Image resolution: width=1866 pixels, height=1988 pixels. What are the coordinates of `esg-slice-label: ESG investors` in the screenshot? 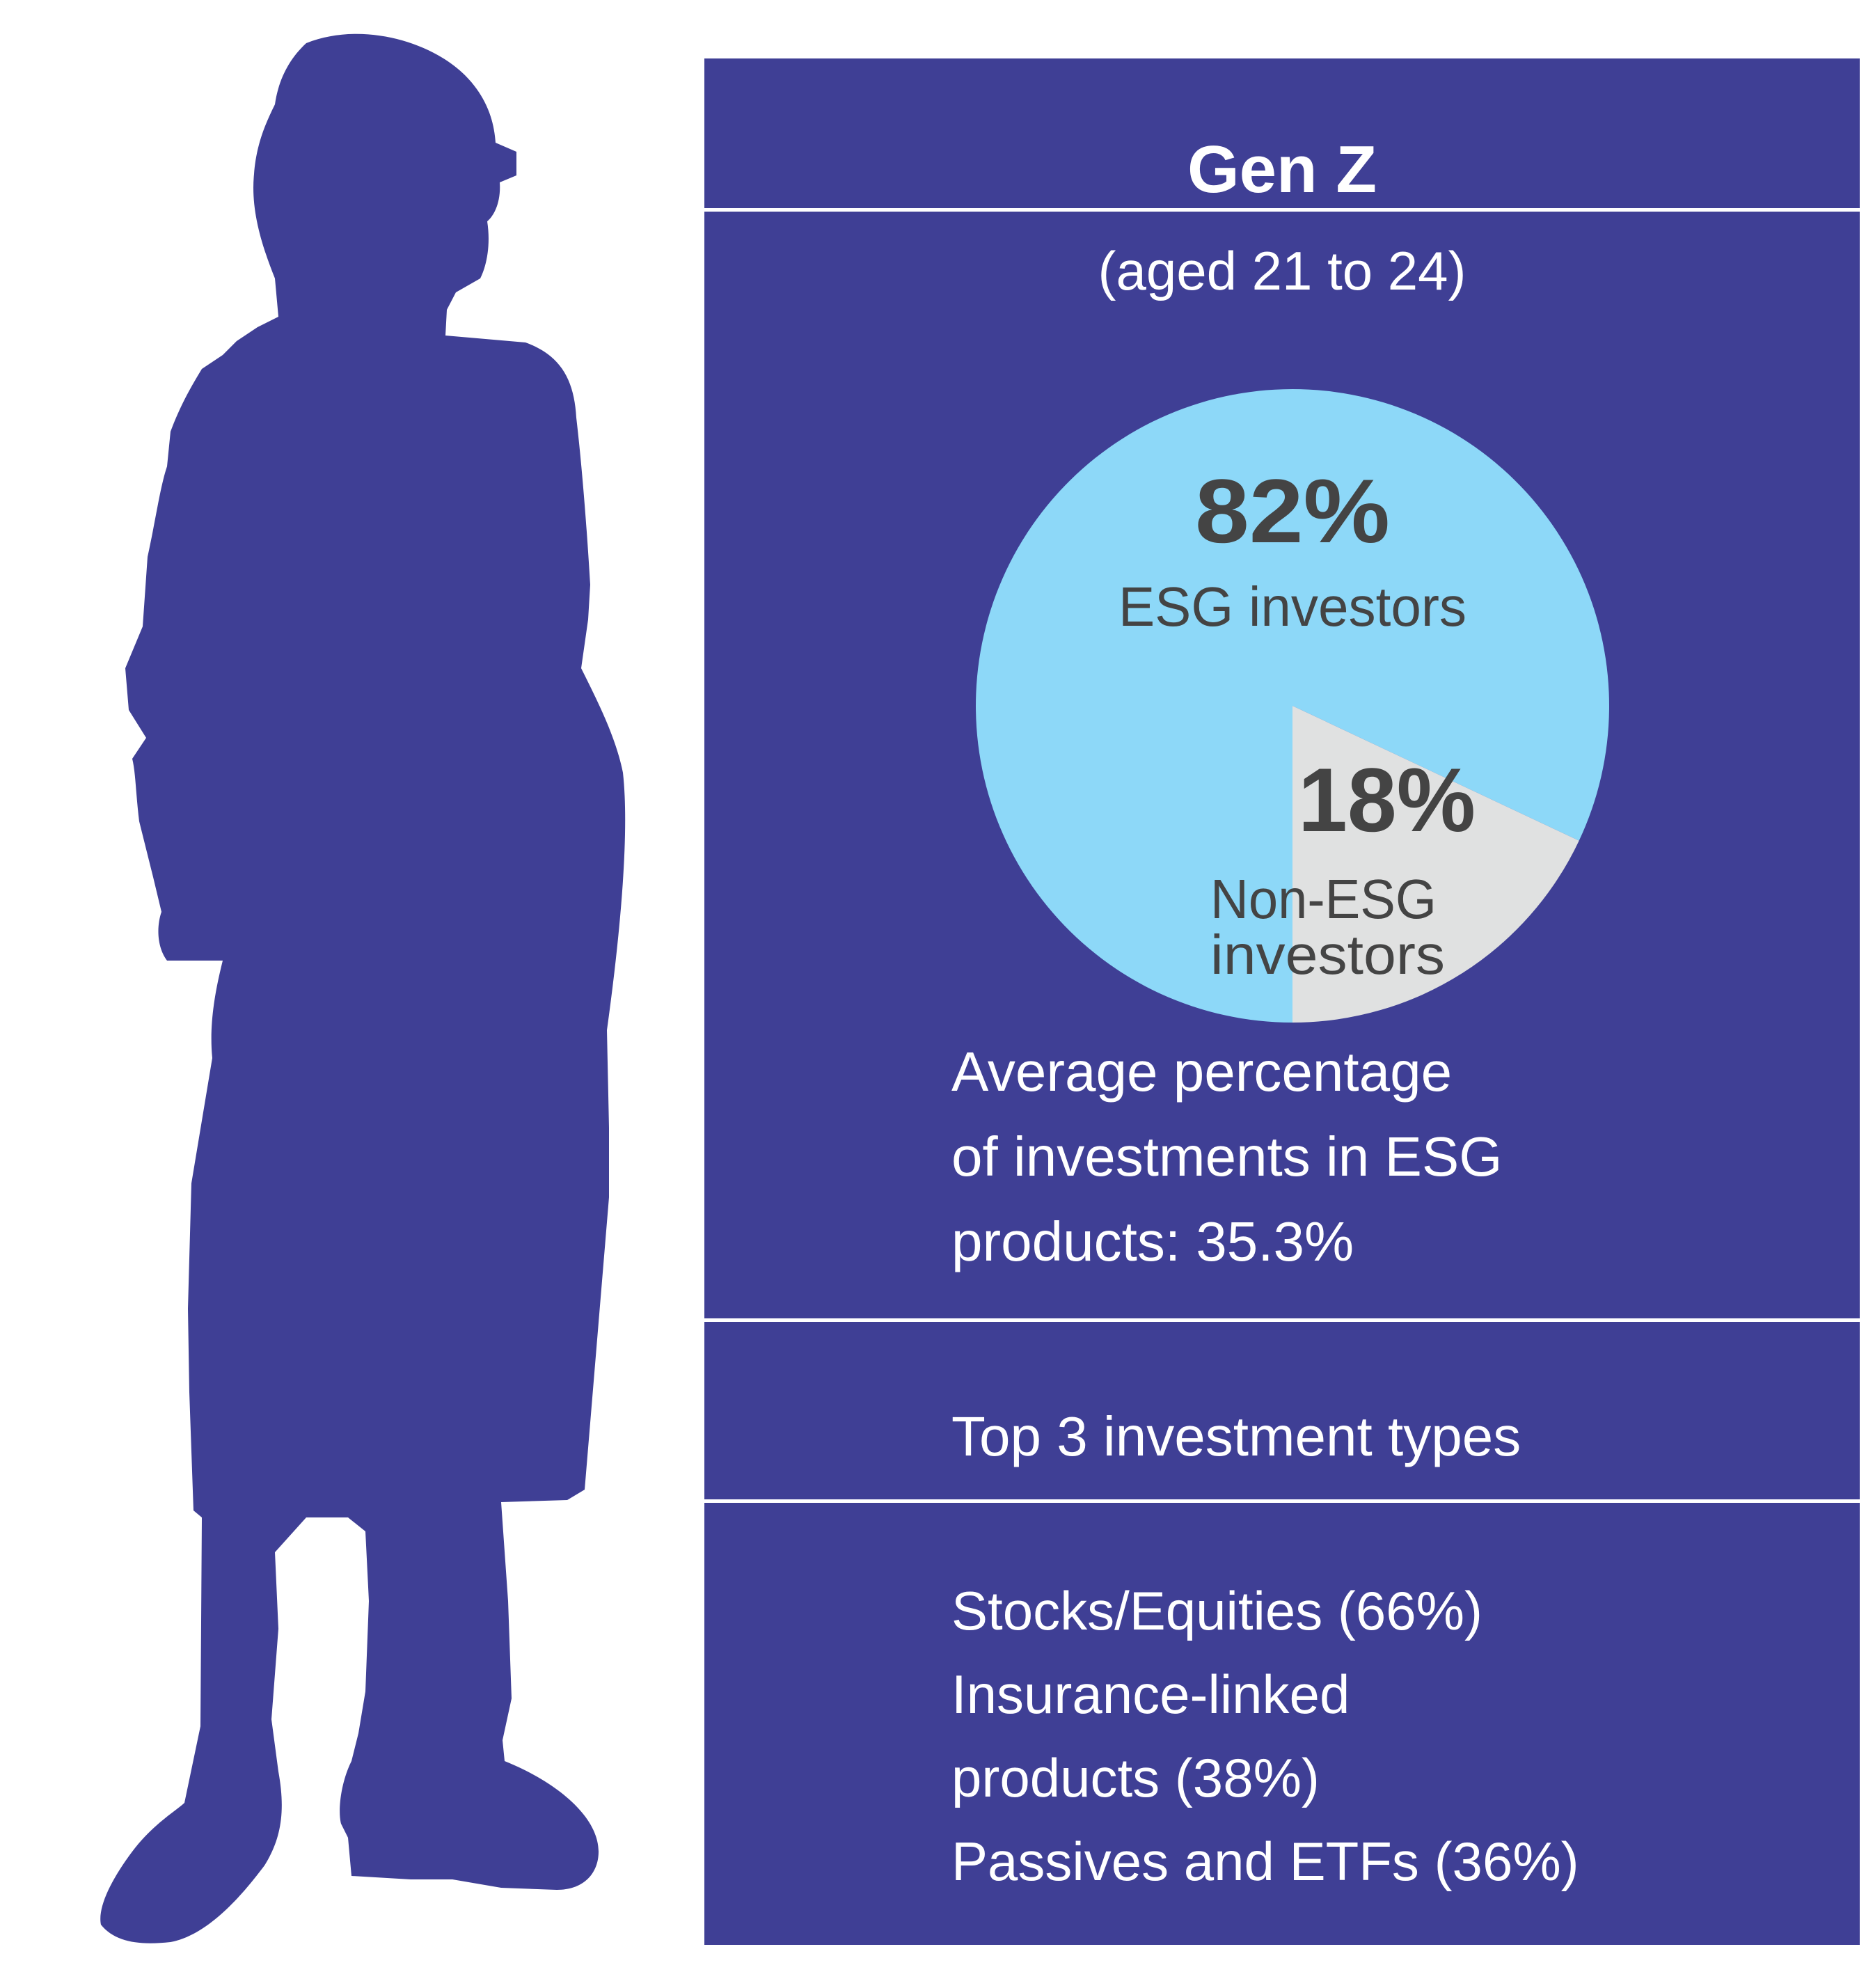 It's located at (1292, 607).